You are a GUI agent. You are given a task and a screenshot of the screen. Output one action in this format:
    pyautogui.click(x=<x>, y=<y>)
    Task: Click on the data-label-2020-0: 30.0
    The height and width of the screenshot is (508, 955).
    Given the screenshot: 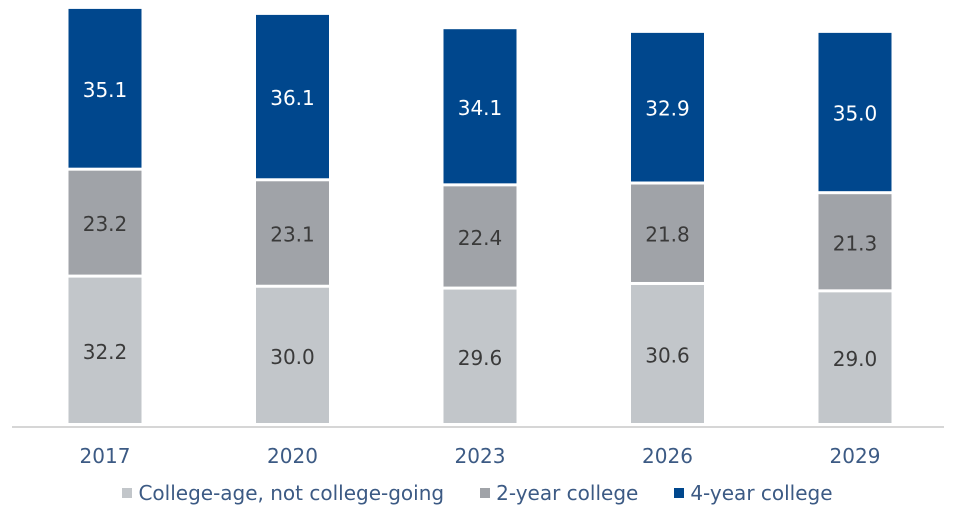 What is the action you would take?
    pyautogui.click(x=292, y=357)
    